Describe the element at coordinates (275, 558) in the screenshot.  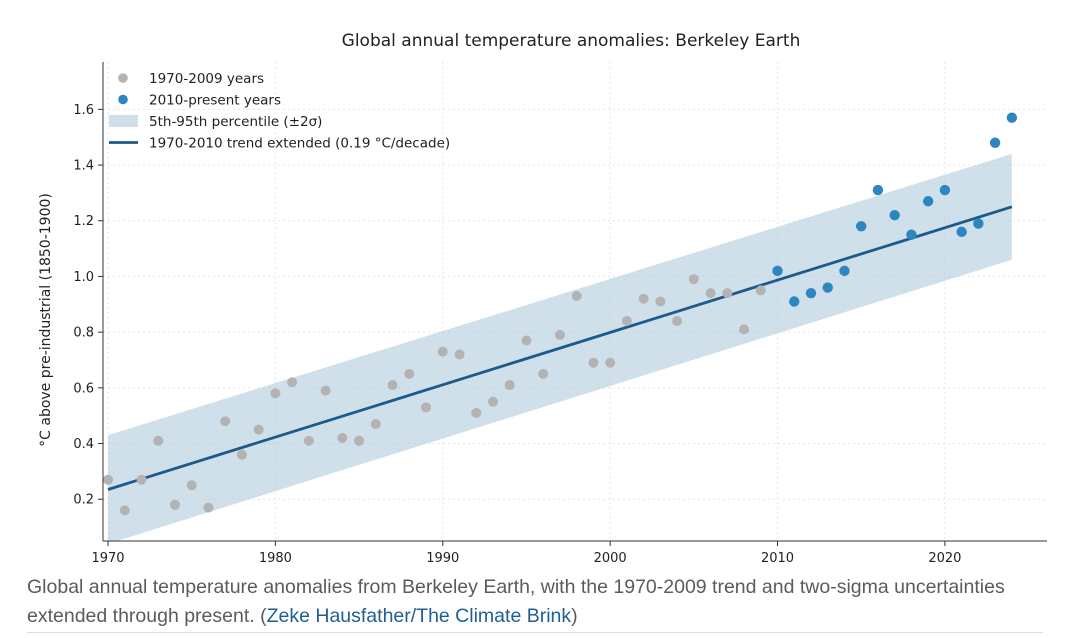
I see `x-tick-label: 1980` at that location.